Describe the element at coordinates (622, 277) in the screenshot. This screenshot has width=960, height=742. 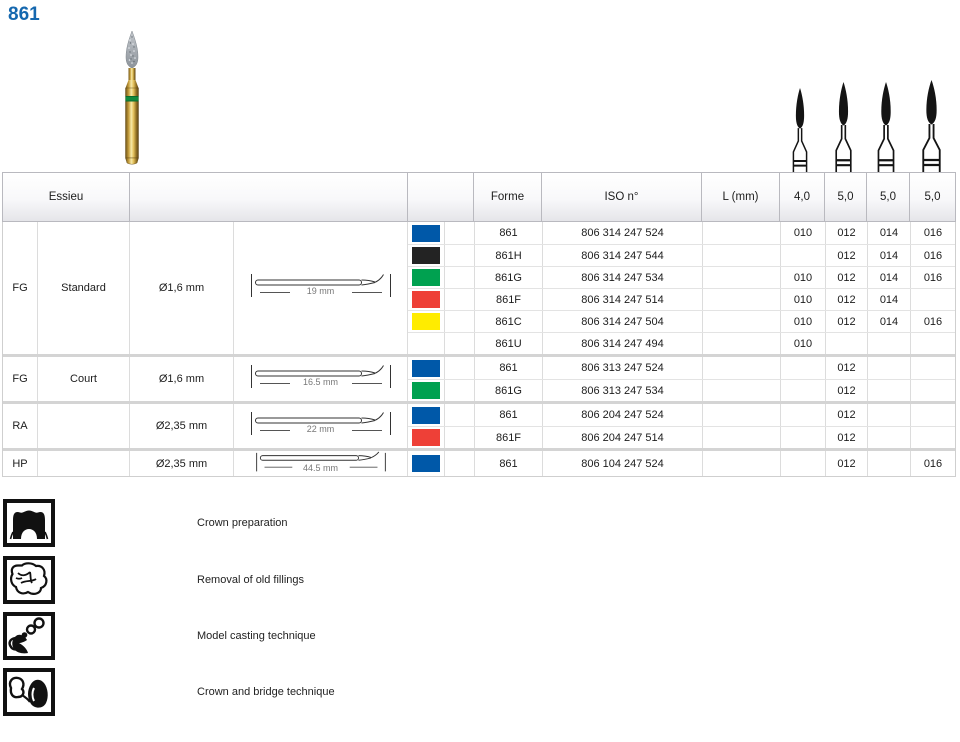
I see `iso-number: 806 314 247 534` at that location.